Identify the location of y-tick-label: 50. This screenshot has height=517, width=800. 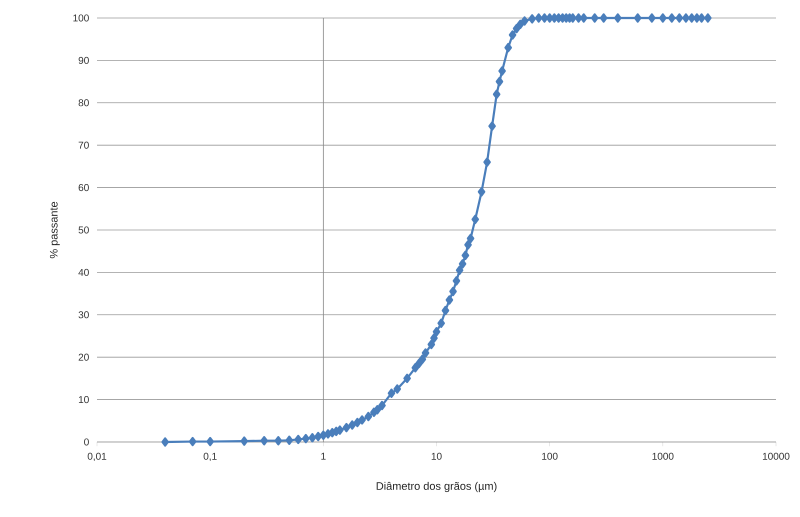
(83, 230).